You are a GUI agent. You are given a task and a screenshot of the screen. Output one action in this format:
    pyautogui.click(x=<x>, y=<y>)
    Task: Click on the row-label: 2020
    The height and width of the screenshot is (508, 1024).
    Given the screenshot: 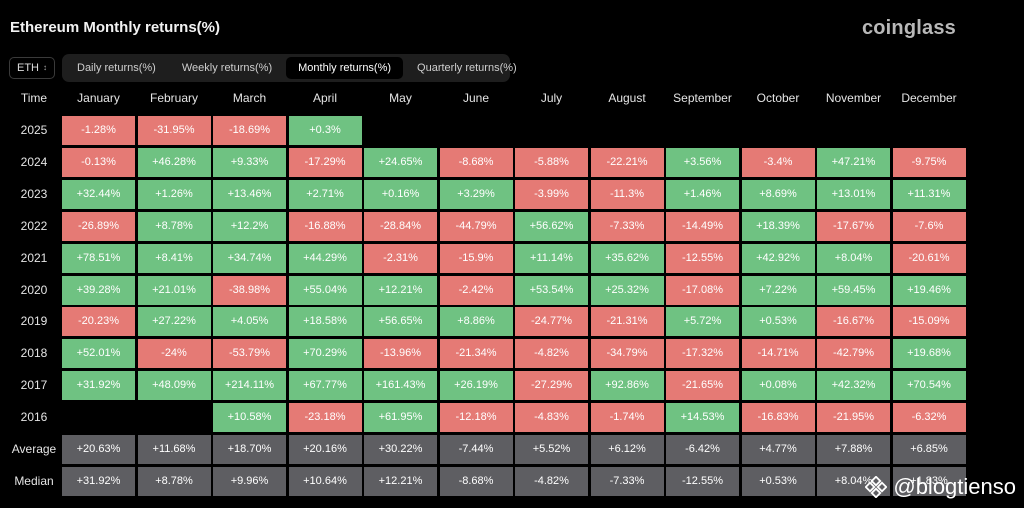 What is the action you would take?
    pyautogui.click(x=34, y=289)
    